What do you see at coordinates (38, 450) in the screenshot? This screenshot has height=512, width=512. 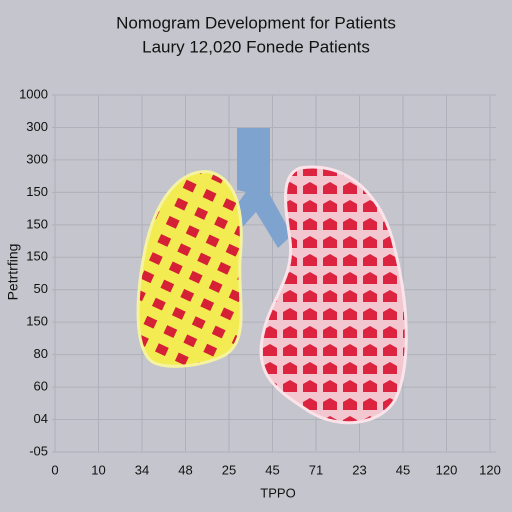 I see `y-tick-label: -05` at bounding box center [38, 450].